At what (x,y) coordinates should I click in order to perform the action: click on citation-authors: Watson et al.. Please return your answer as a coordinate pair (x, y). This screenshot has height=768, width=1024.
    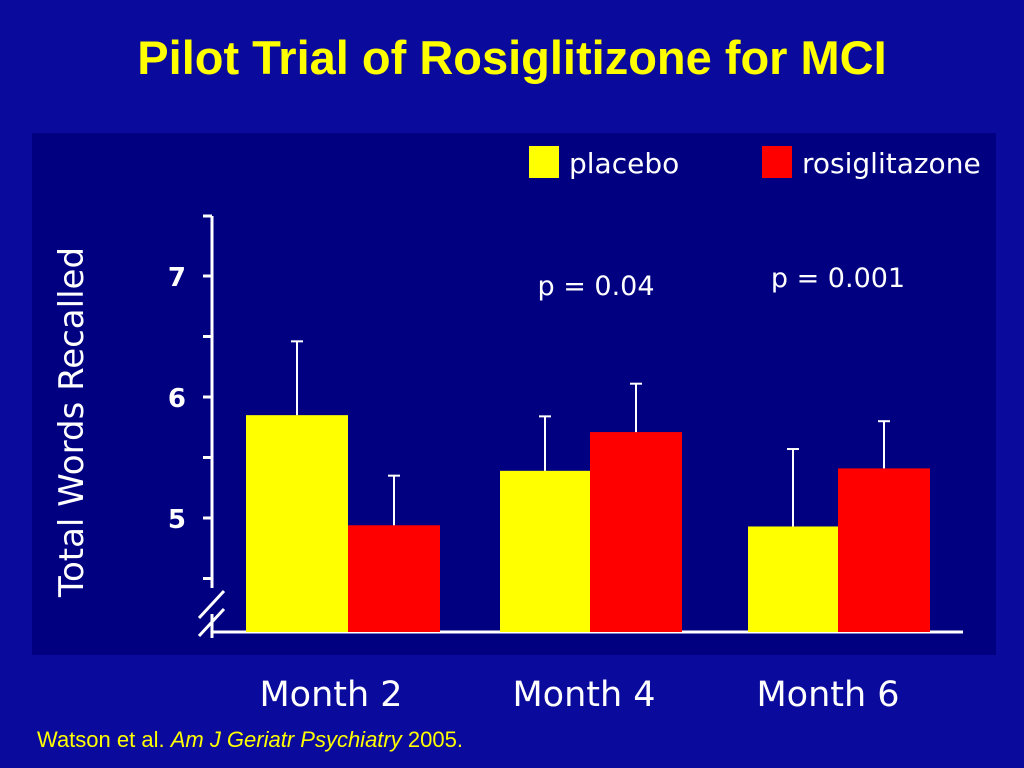
    Looking at the image, I should click on (101, 739).